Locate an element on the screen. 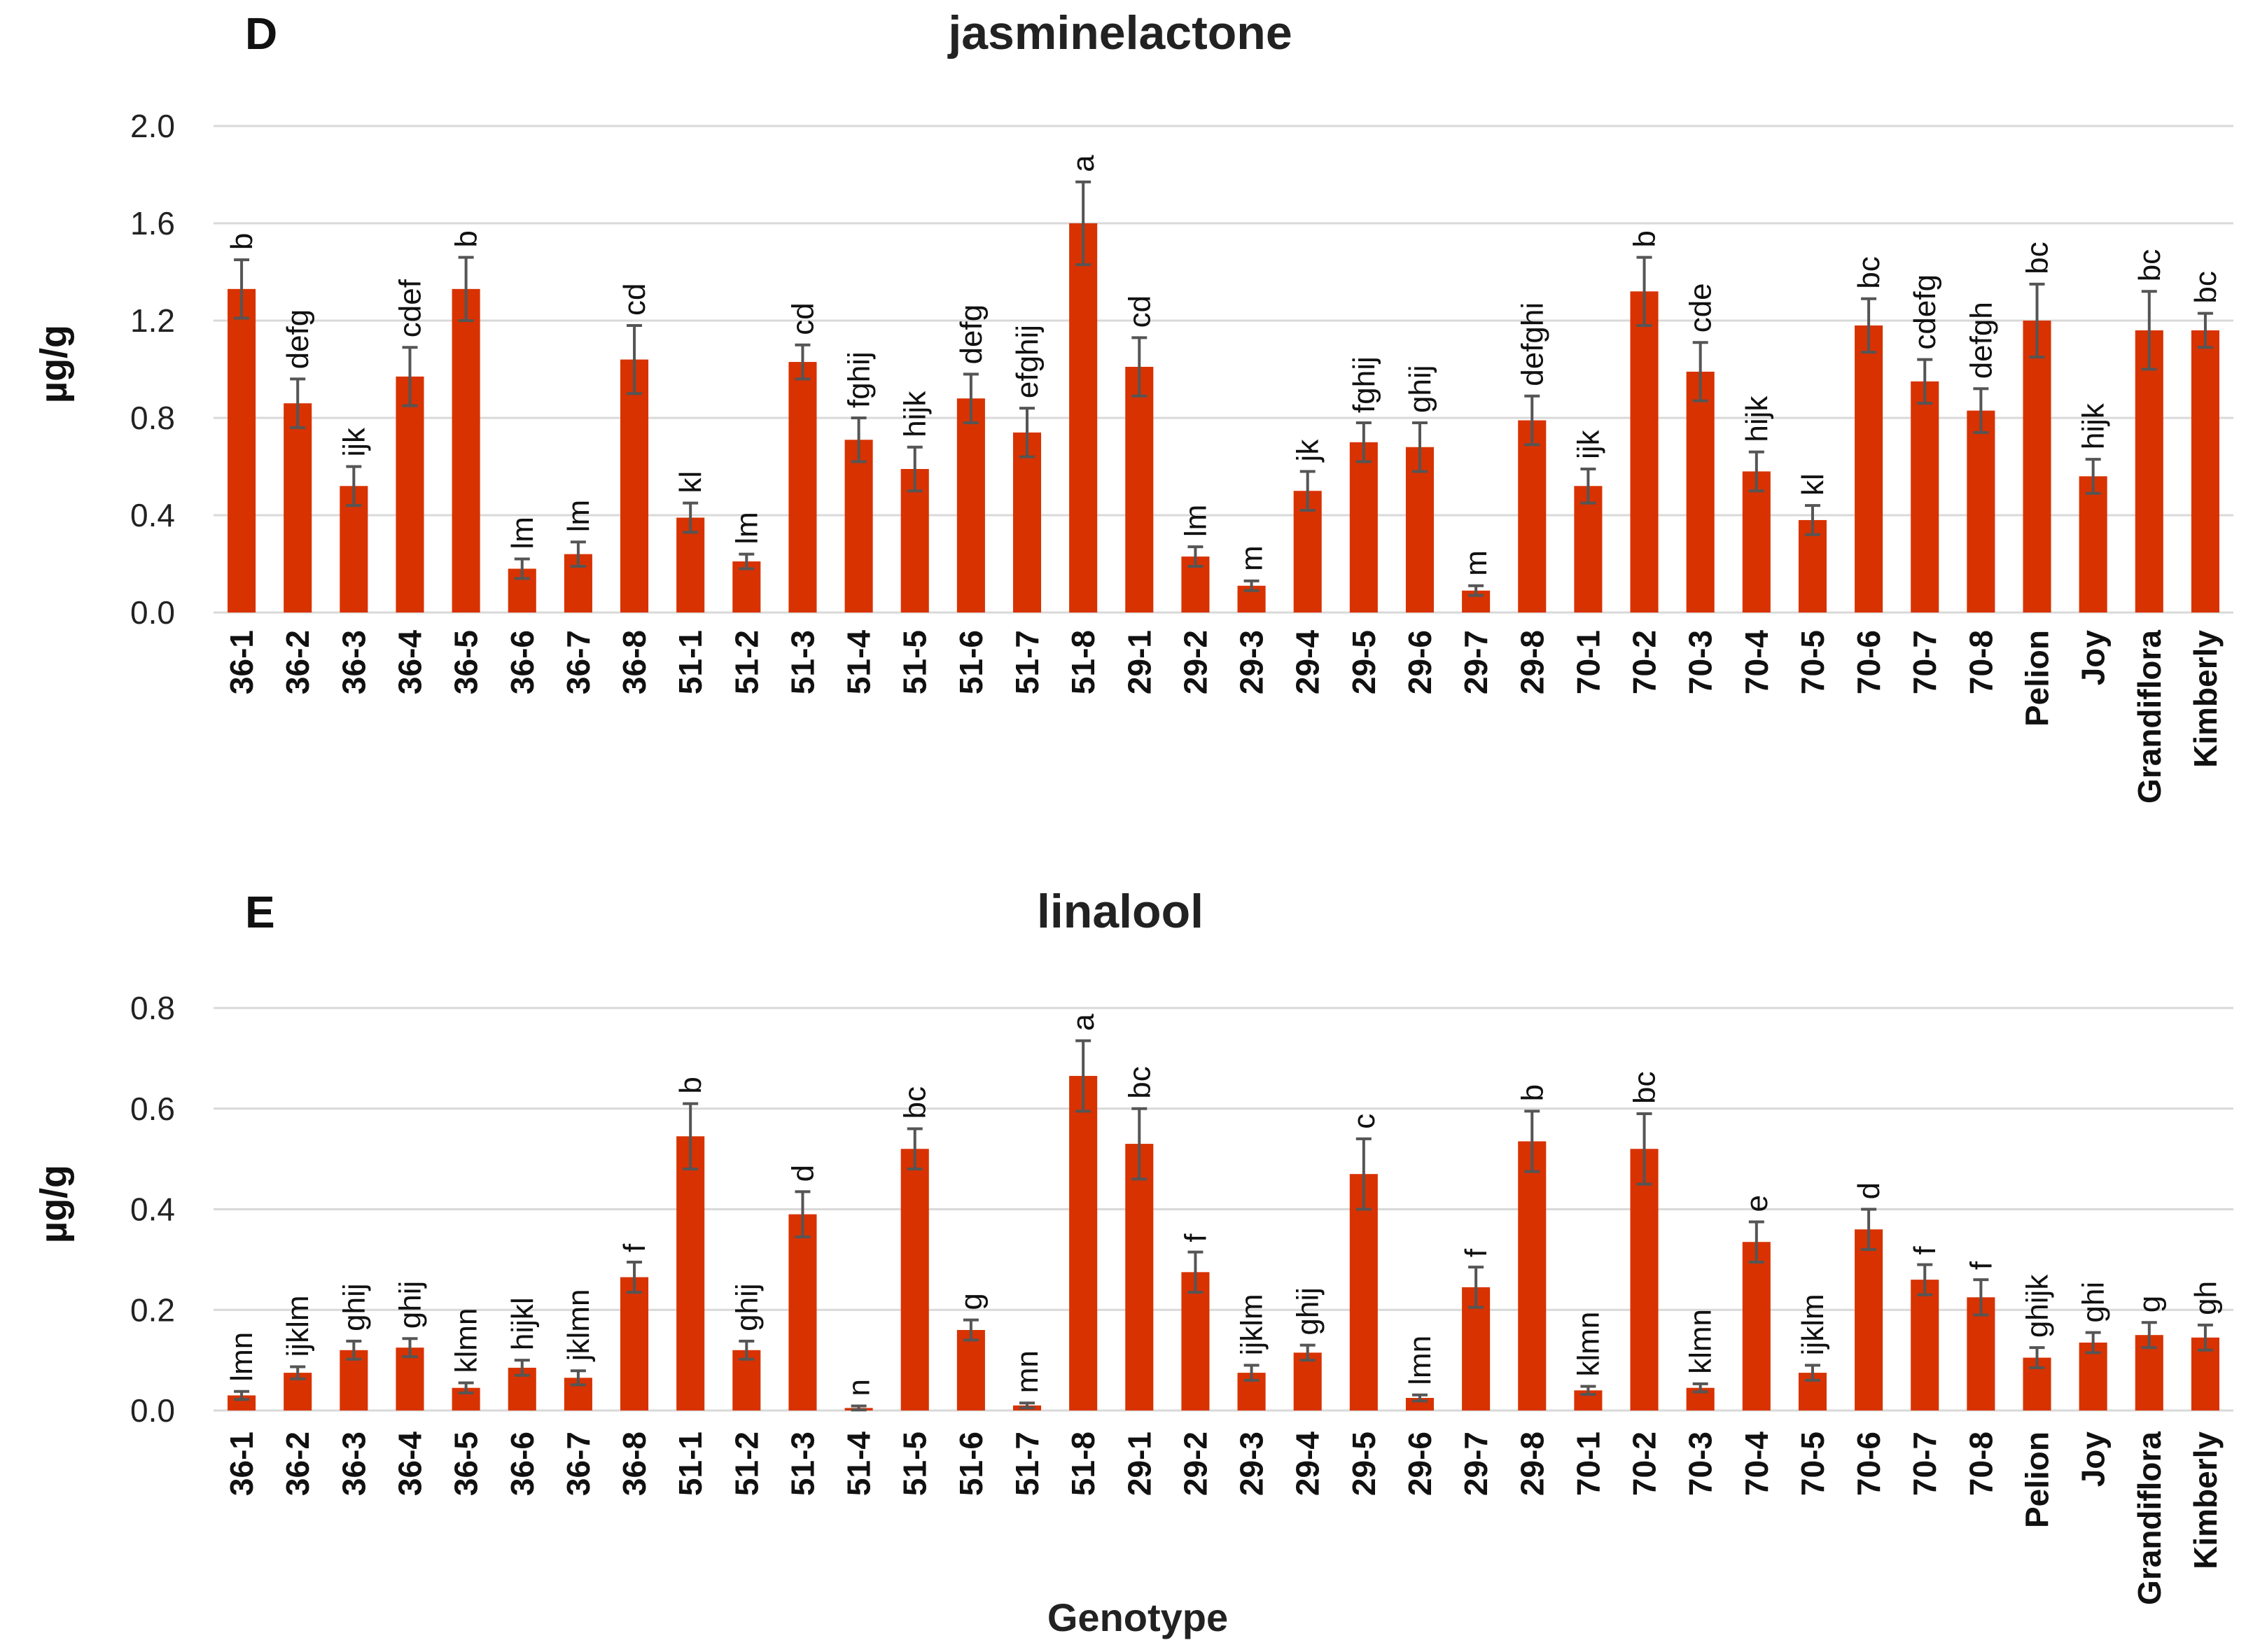  x-tick-label: 29-6 is located at coordinates (1420, 1464).